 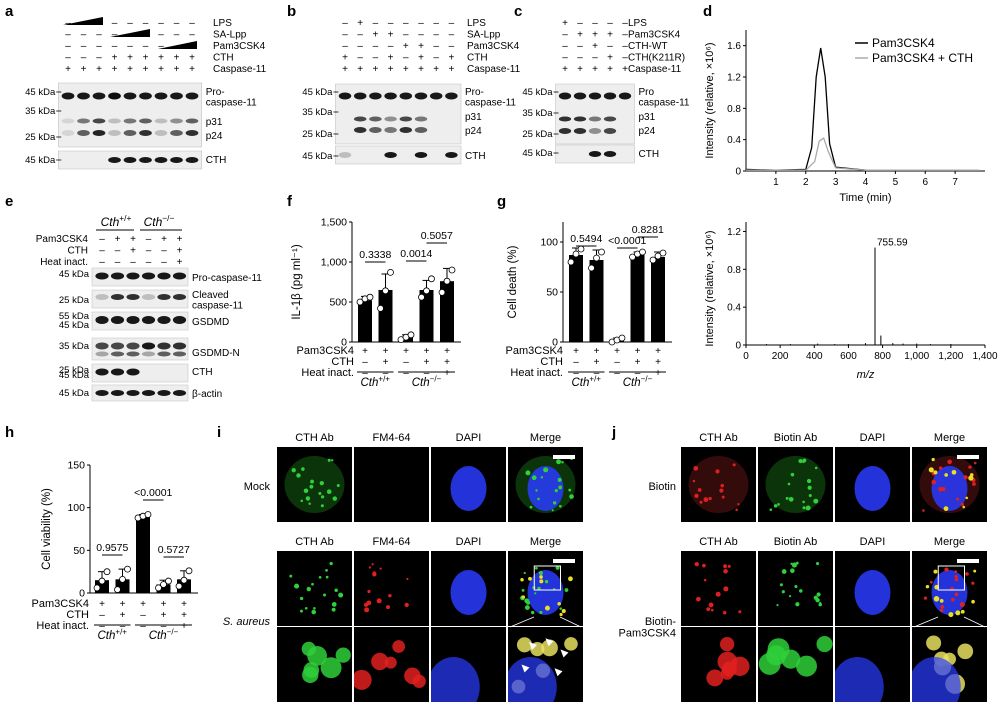 What do you see at coordinates (746, 356) in the screenshot?
I see `x-tick-label: 0` at bounding box center [746, 356].